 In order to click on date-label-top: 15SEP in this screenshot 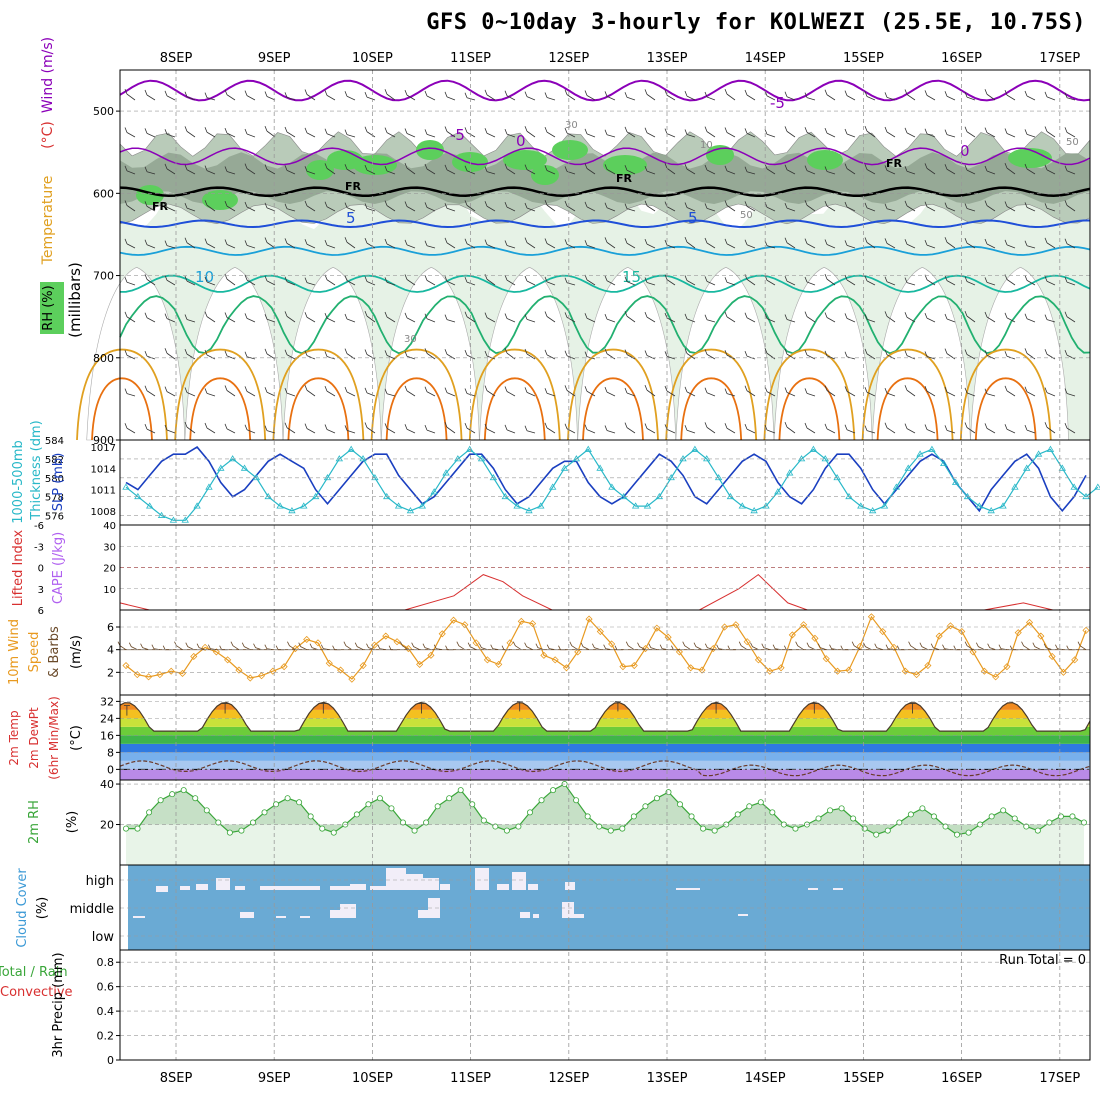, I will do `click(863, 58)`.